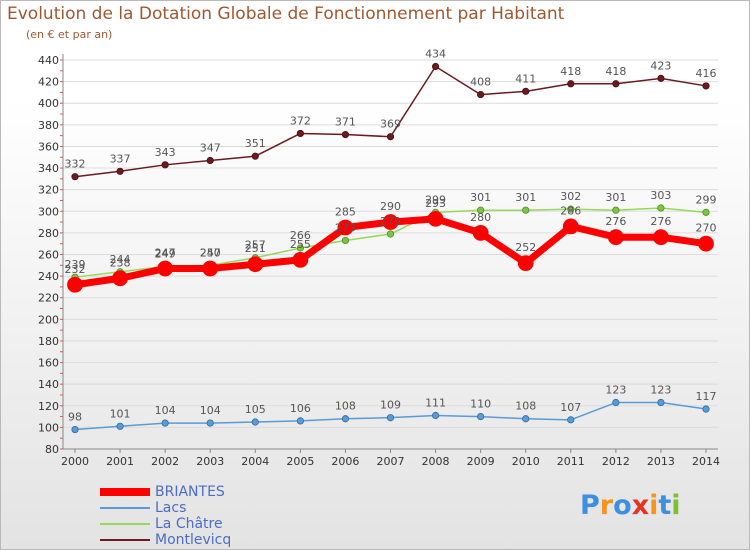  Describe the element at coordinates (660, 65) in the screenshot. I see `data-label: 423` at that location.